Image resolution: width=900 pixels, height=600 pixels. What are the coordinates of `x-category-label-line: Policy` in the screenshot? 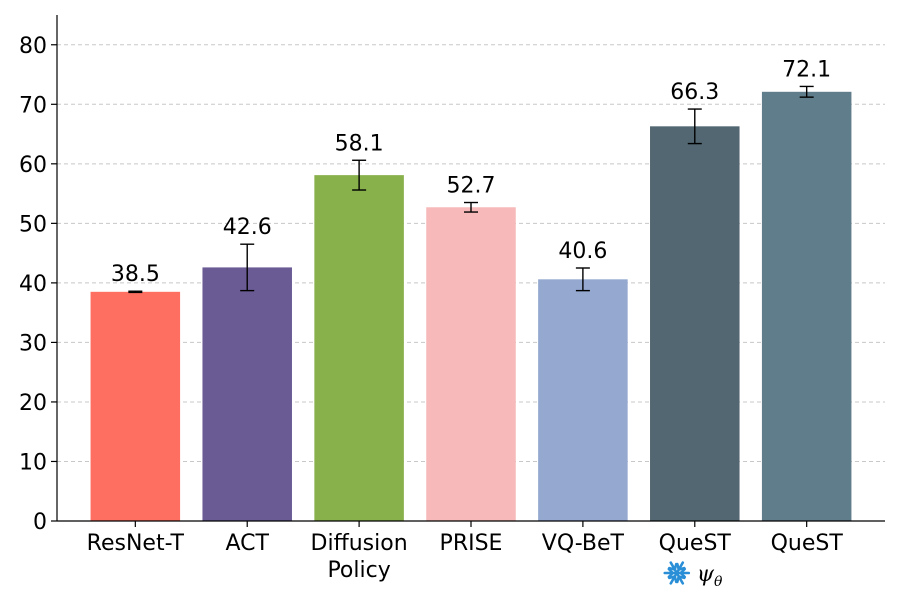 It's located at (358, 570).